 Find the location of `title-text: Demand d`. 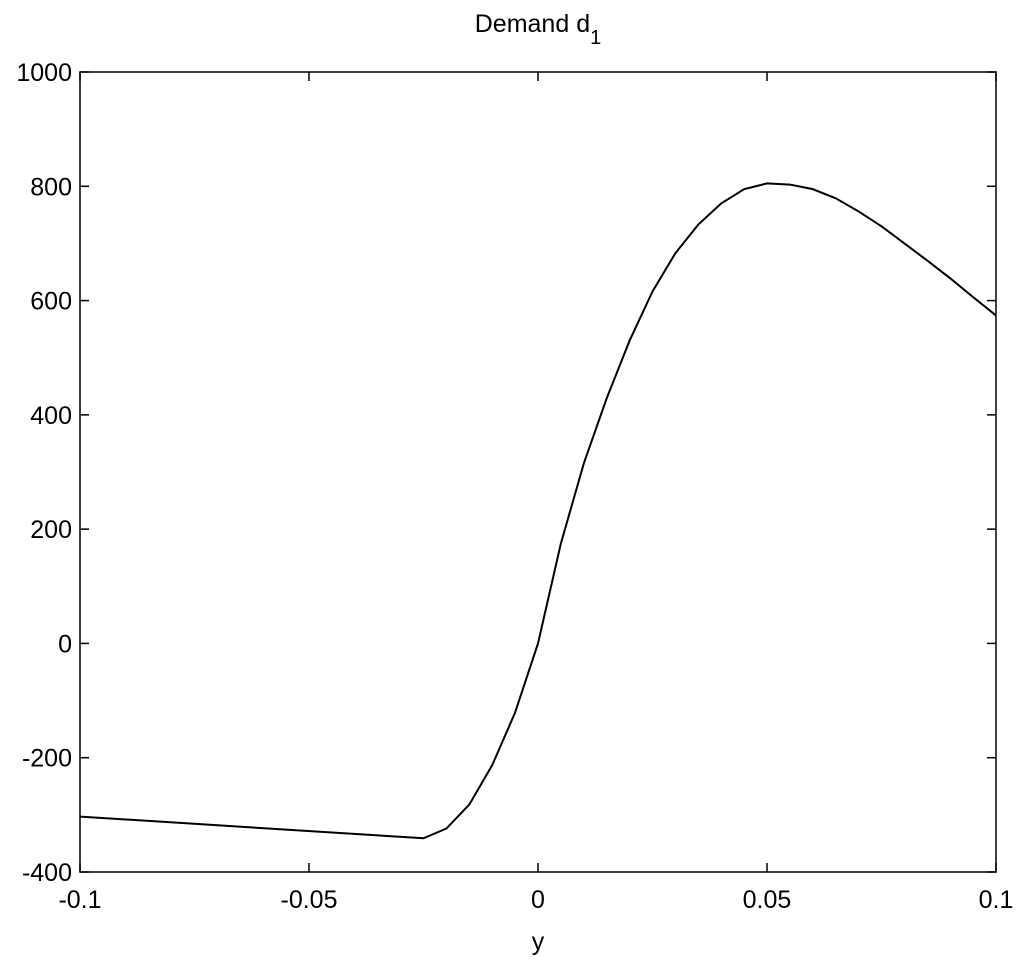

title-text: Demand d is located at coordinates (532, 24).